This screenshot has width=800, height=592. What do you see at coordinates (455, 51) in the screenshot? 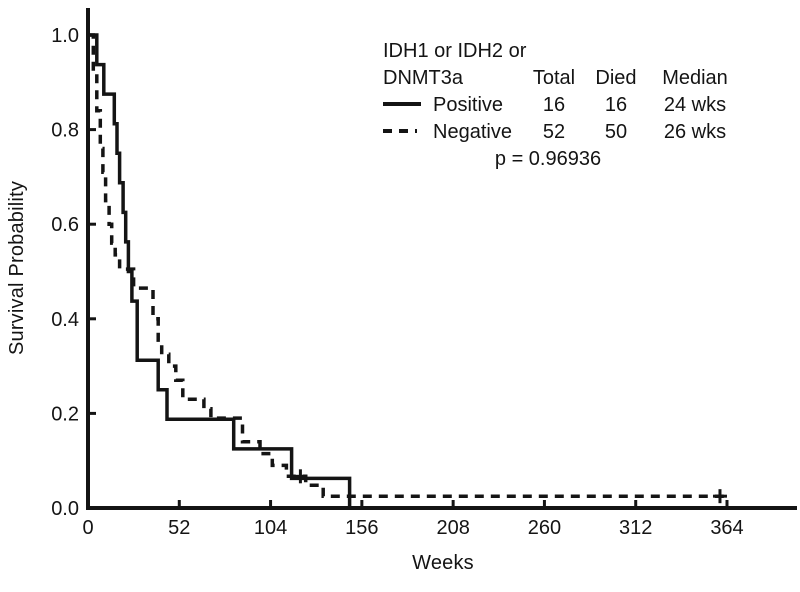
I see `legend-title-line: IDH1 or IDH2 or` at bounding box center [455, 51].